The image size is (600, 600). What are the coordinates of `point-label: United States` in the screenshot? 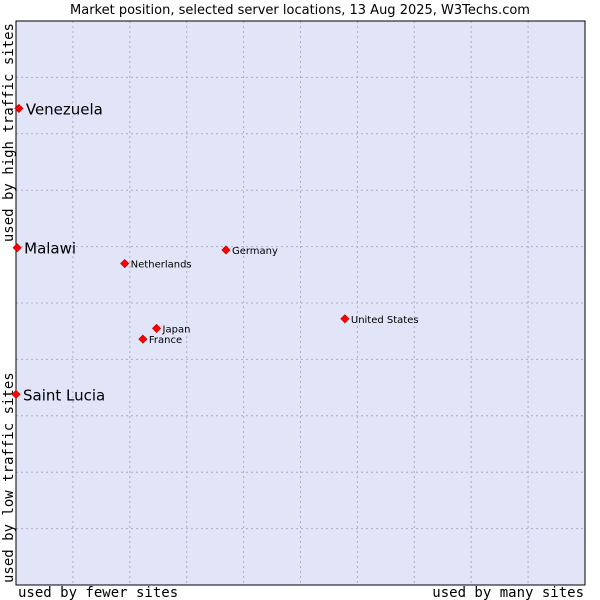 It's located at (385, 320).